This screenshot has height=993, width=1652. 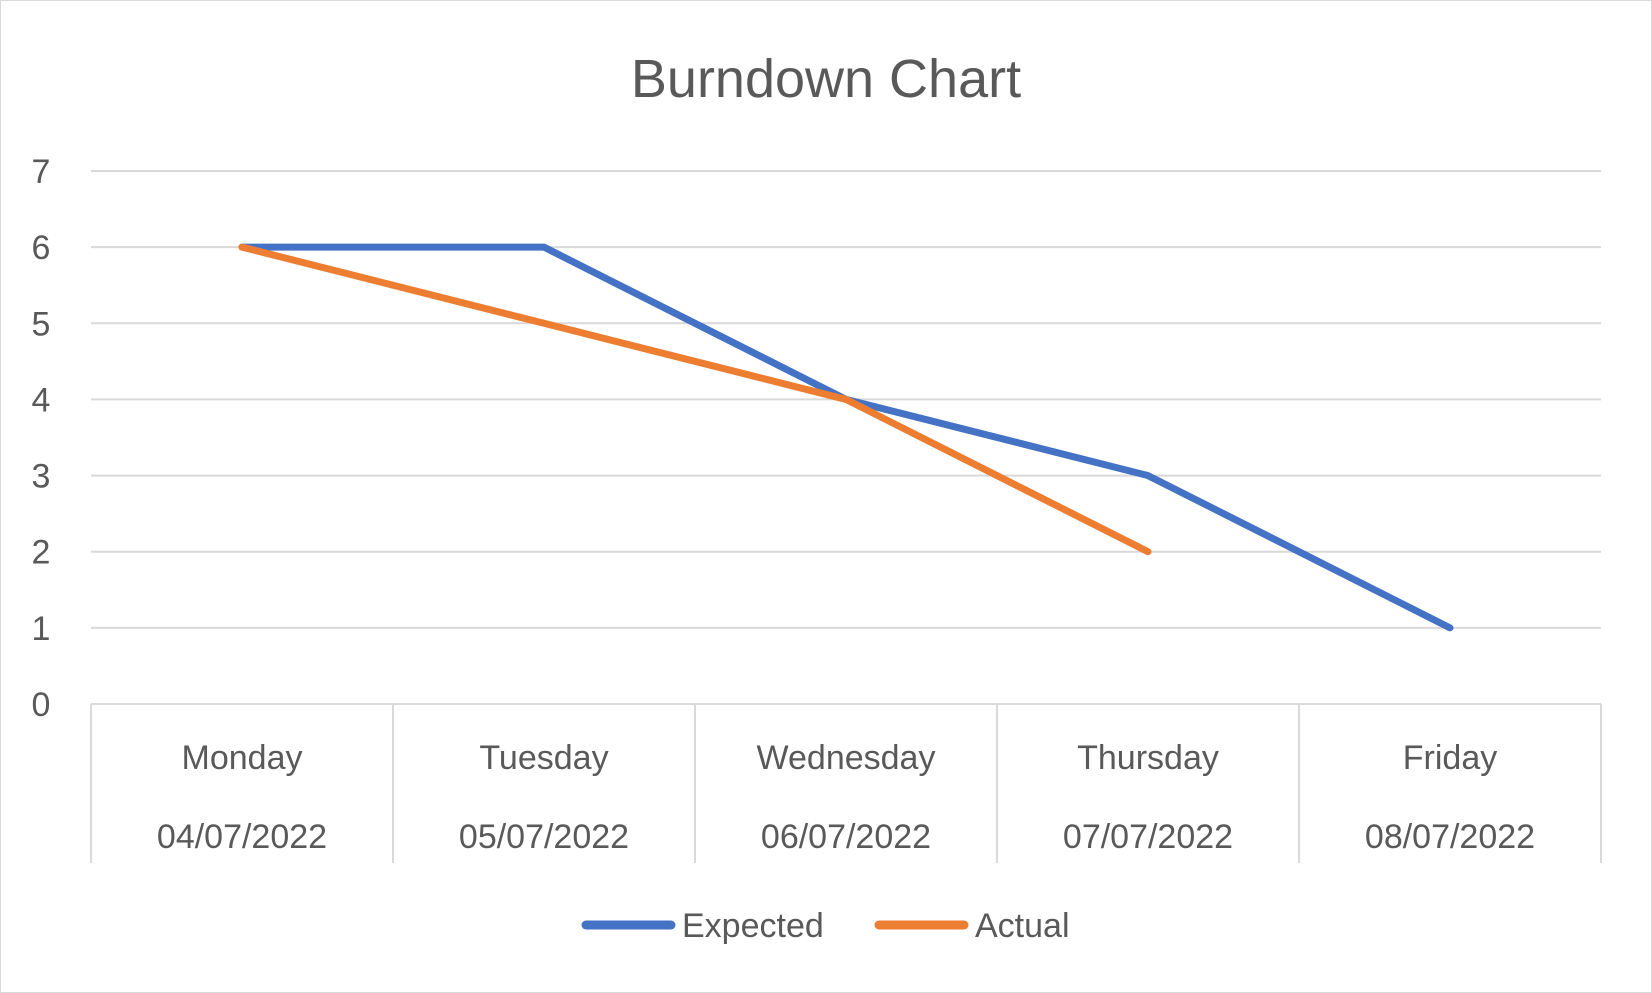 What do you see at coordinates (41, 477) in the screenshot?
I see `y-tick-label: 3` at bounding box center [41, 477].